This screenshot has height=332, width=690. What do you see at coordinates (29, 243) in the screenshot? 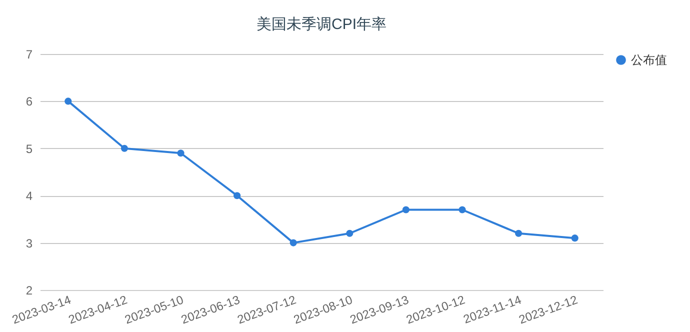
I see `y-tick-label: 3` at bounding box center [29, 243].